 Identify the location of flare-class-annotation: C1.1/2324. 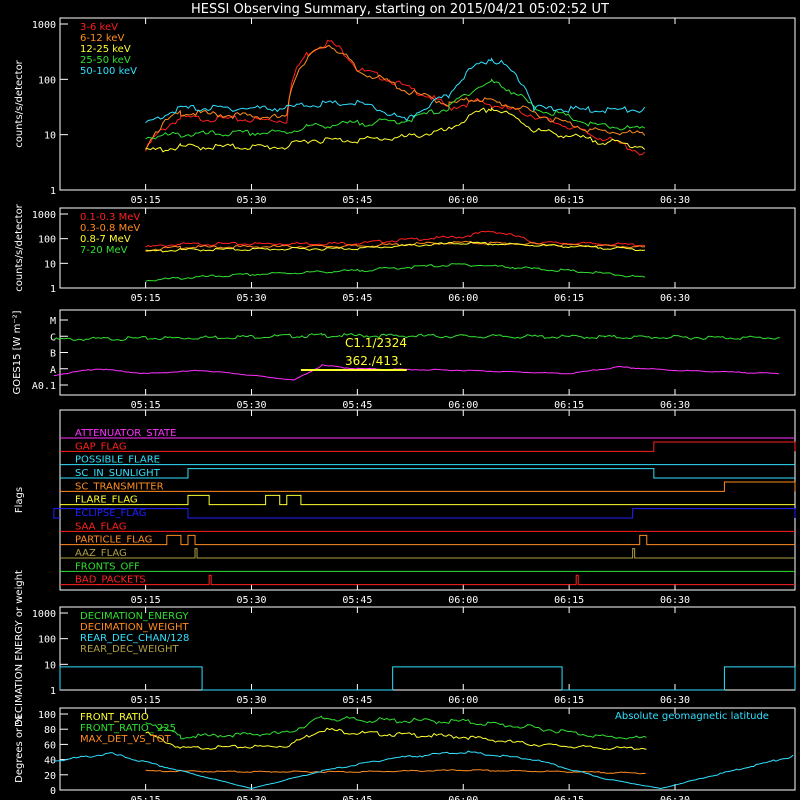
(376, 343).